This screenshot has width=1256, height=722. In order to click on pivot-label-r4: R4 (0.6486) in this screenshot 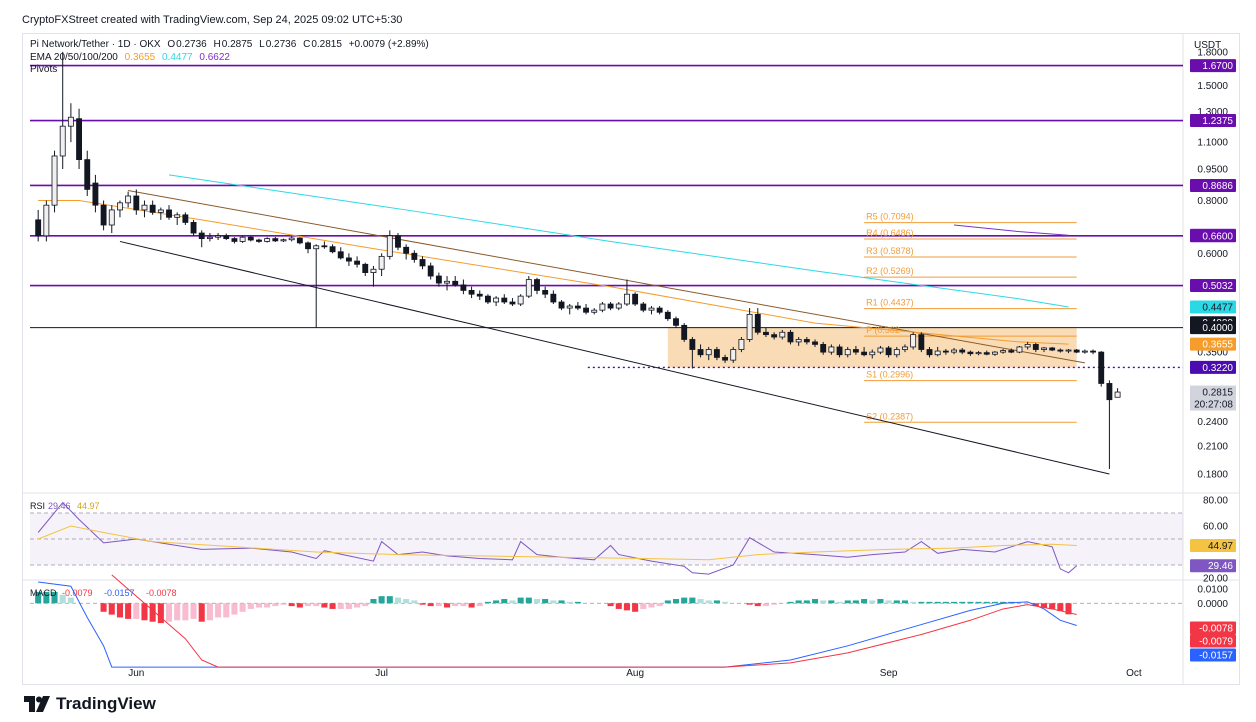, I will do `click(890, 233)`.